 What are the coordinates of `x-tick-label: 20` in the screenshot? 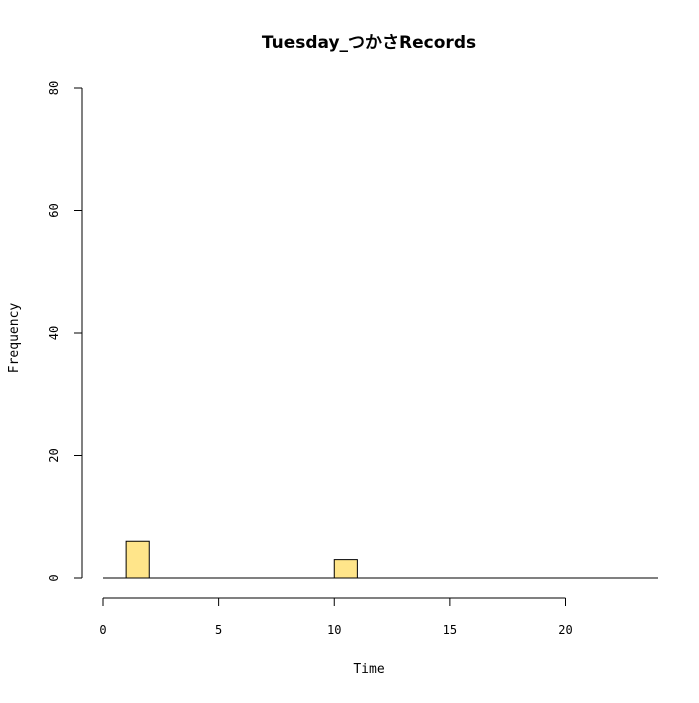 It's located at (565, 630).